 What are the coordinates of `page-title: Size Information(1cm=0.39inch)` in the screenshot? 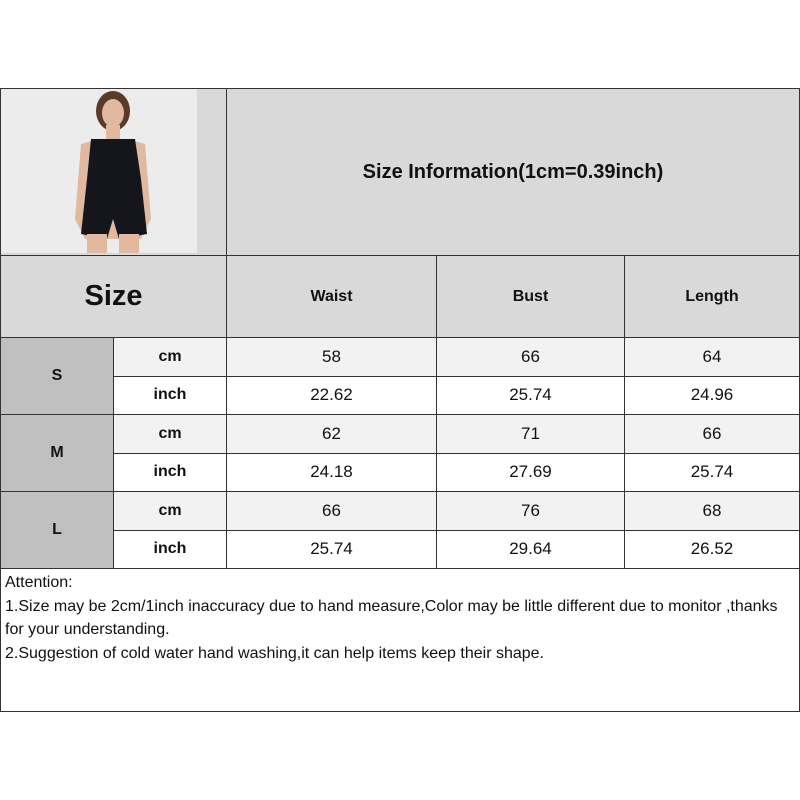 It's located at (513, 171).